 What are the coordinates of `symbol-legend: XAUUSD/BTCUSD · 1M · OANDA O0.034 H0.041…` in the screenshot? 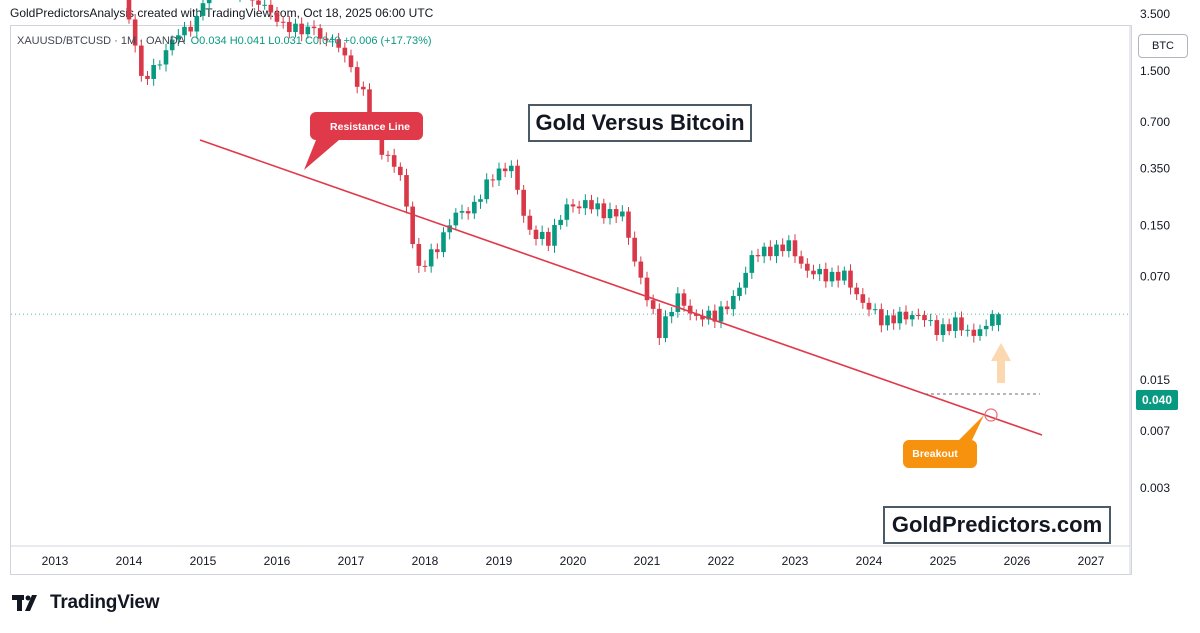 It's located at (224, 41).